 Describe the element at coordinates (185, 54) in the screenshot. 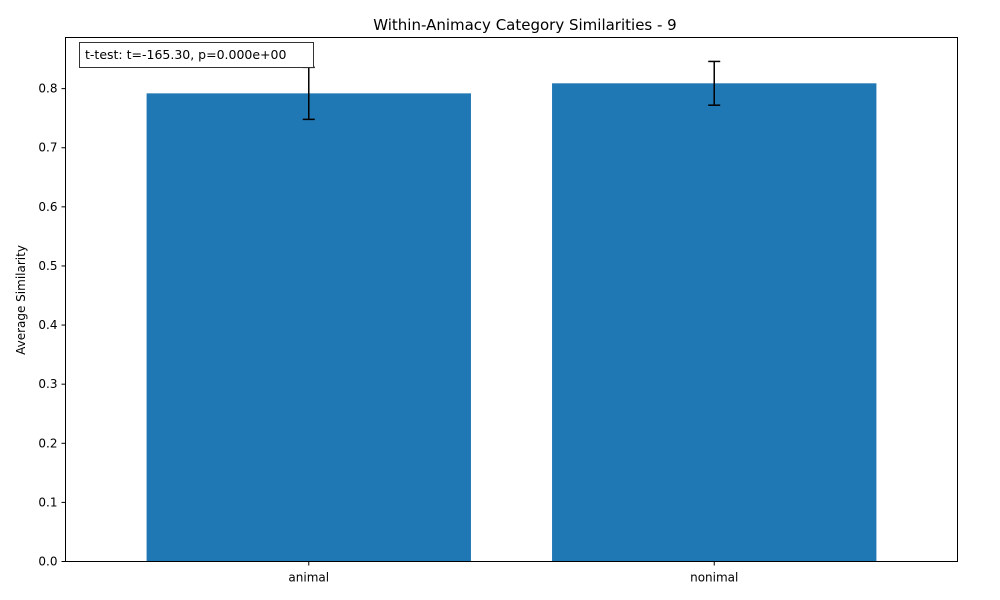

I see `annotation-text: t-test: t=-165.30, p=0.000e+00` at that location.